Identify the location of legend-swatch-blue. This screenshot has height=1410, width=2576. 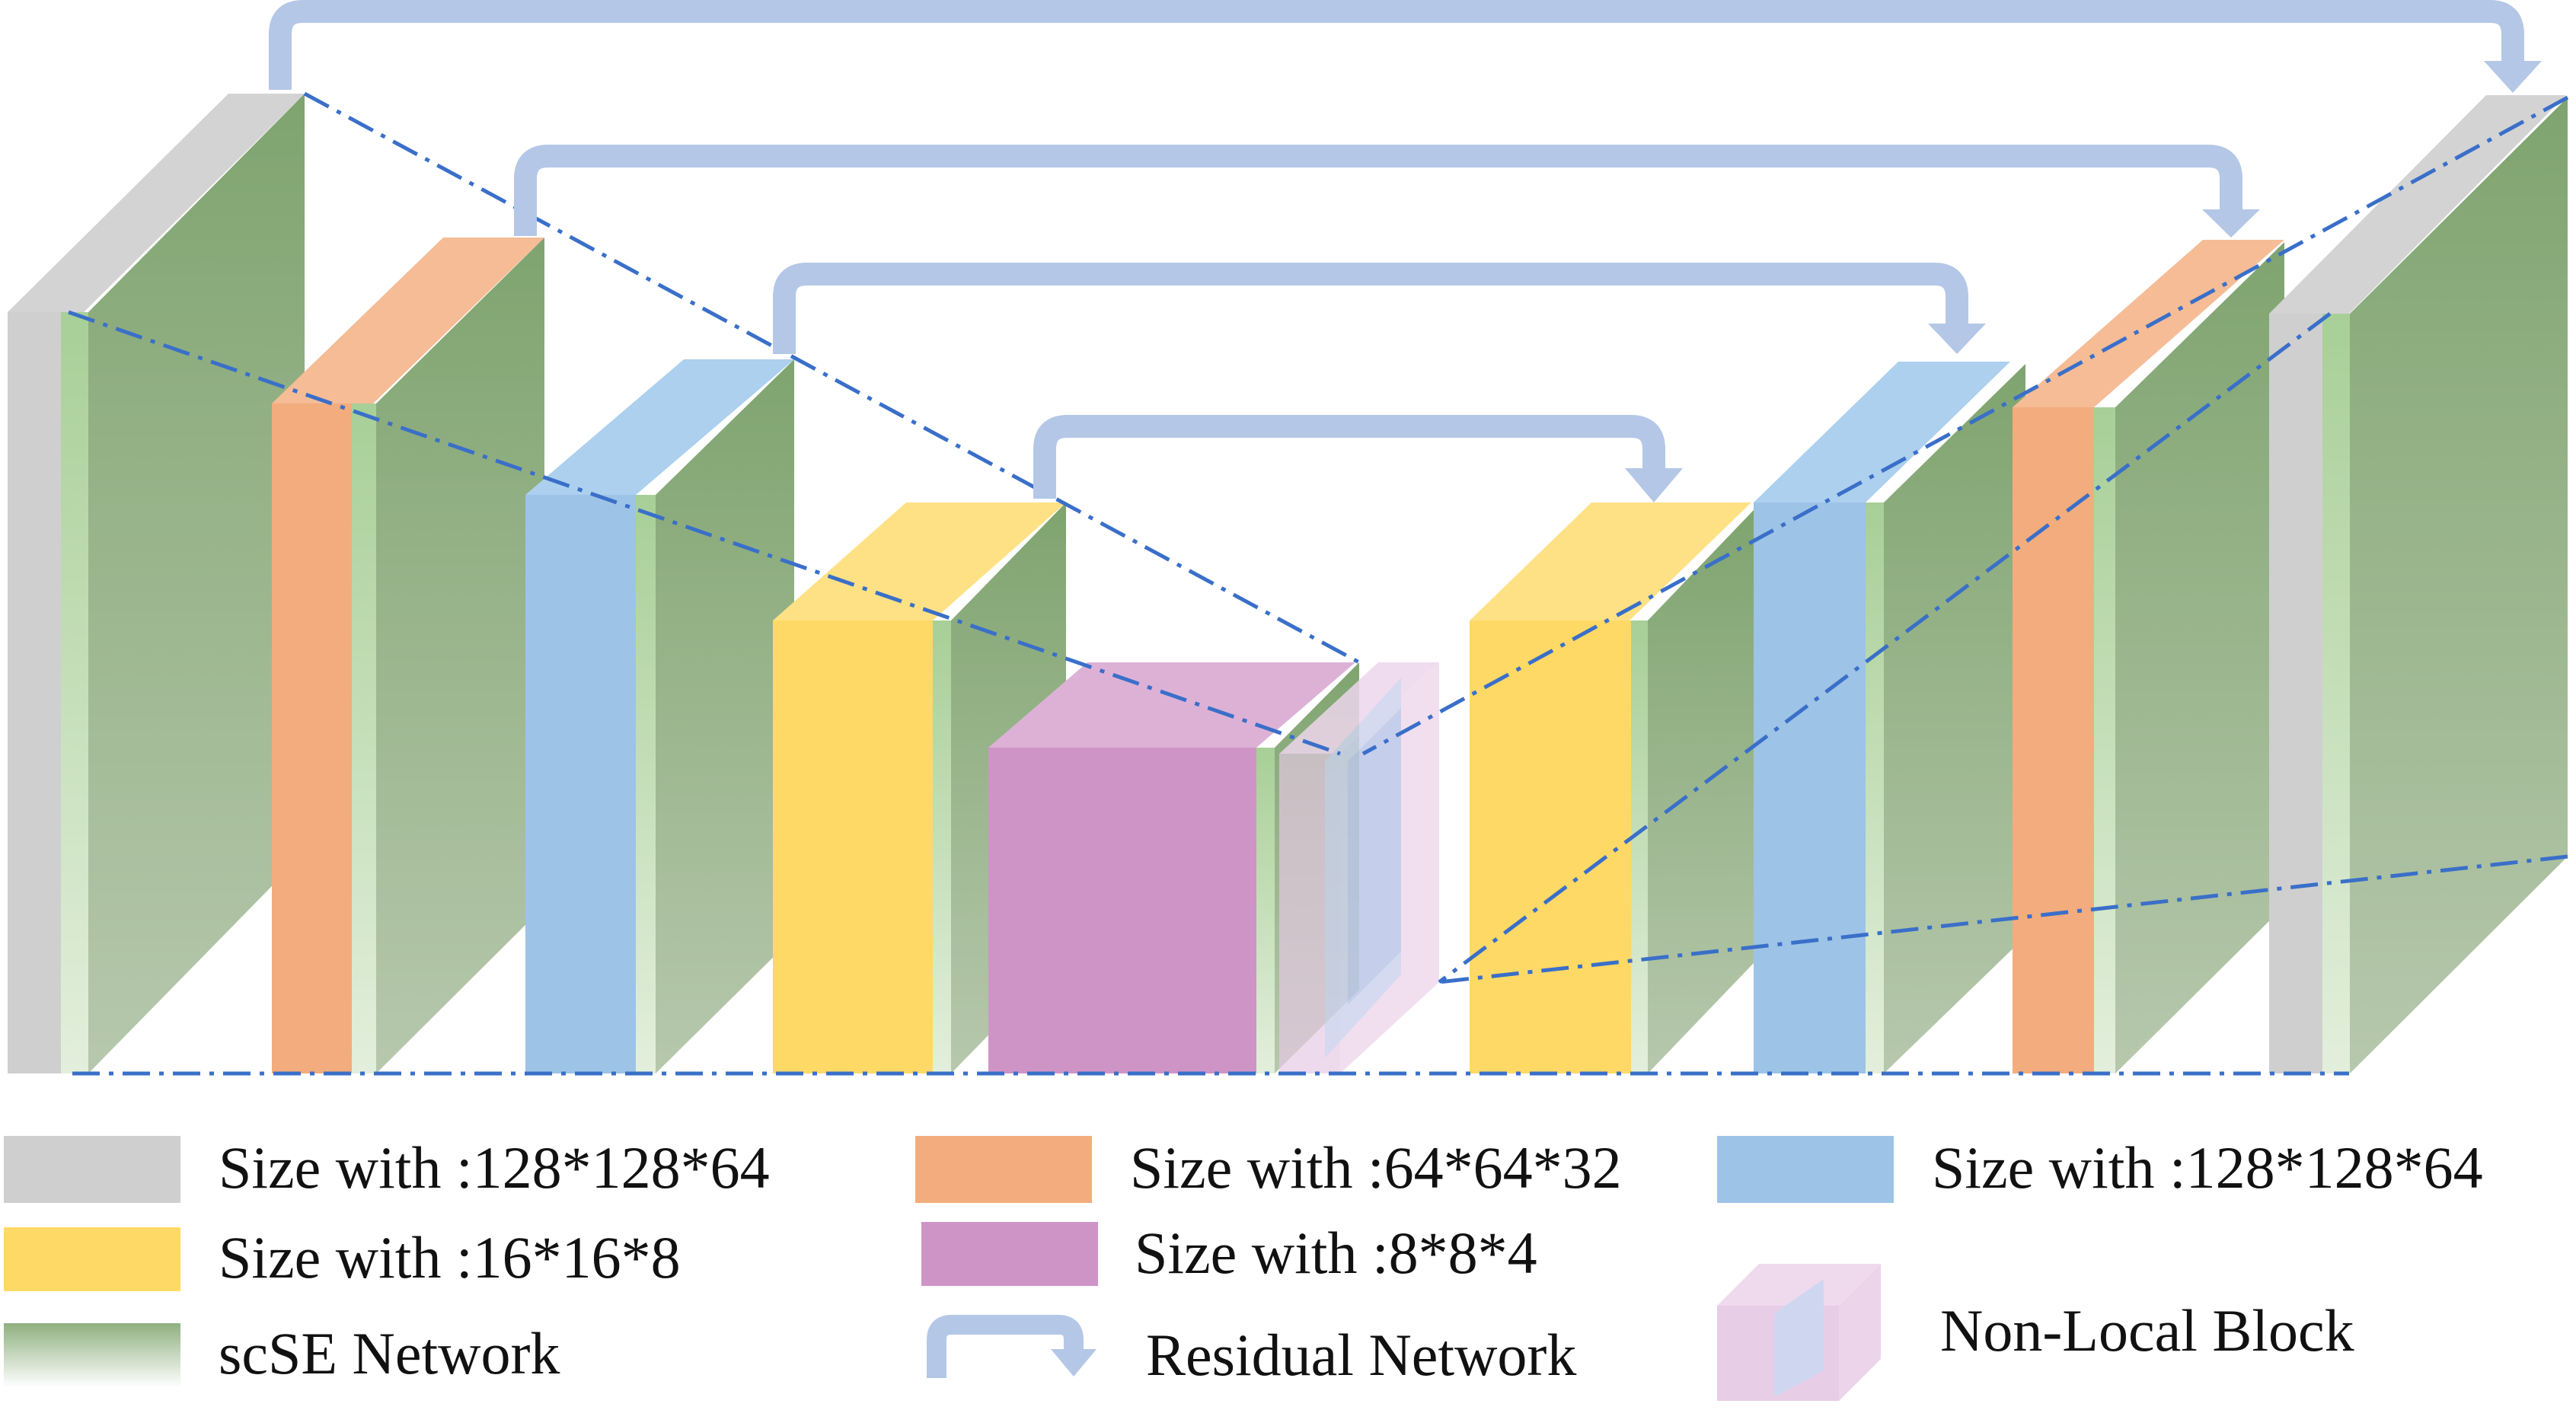
(1805, 1169).